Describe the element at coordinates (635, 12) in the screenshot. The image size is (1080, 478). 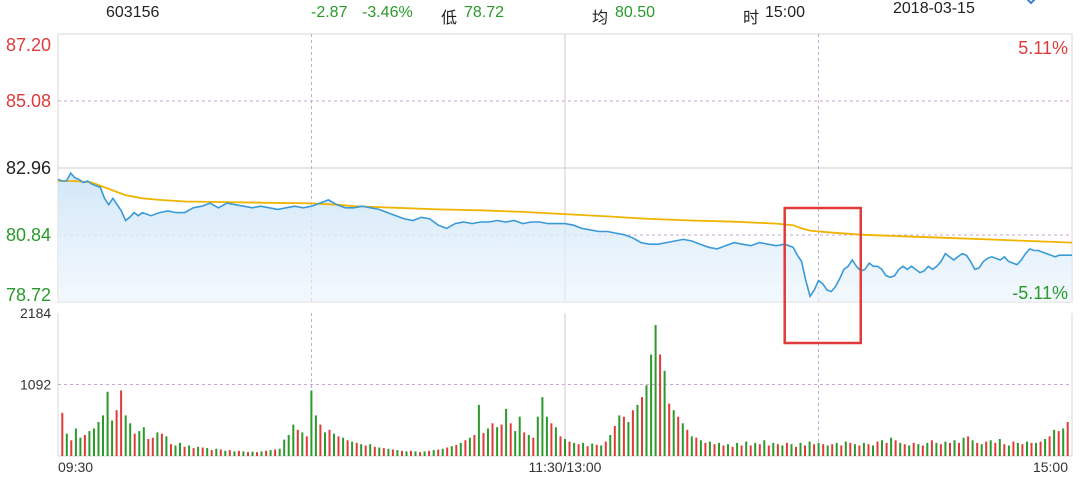
I see `average-value: 80.50` at that location.